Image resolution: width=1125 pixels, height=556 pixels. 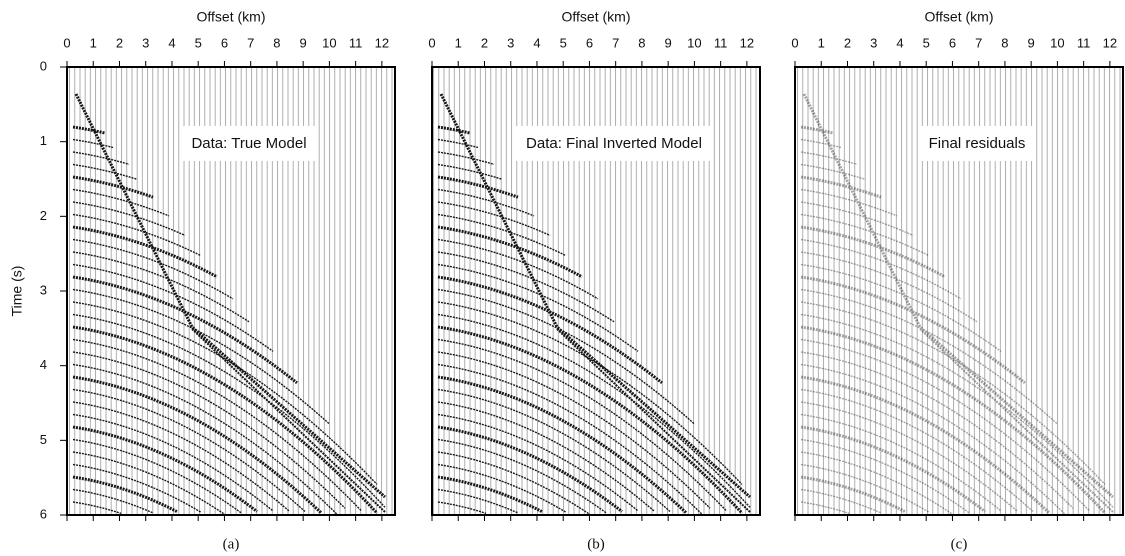 What do you see at coordinates (721, 42) in the screenshot?
I see `x-tick-label: 11` at bounding box center [721, 42].